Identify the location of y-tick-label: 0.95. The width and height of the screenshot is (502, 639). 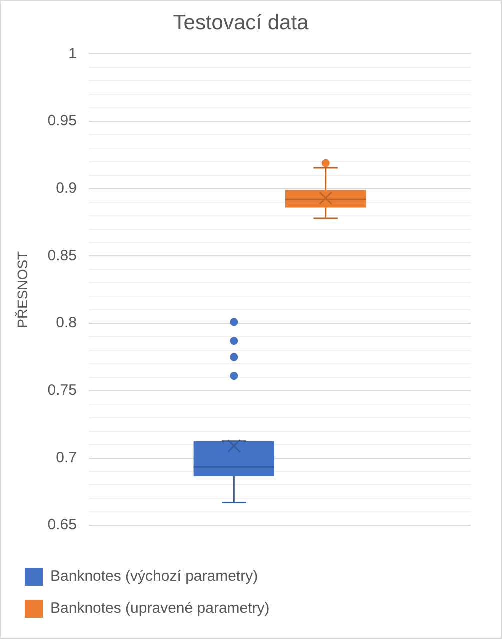
(62, 121).